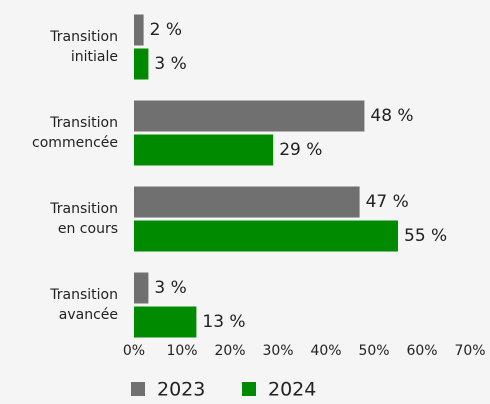 This screenshot has width=490, height=404. I want to click on x-tick-label: 30%, so click(277, 351).